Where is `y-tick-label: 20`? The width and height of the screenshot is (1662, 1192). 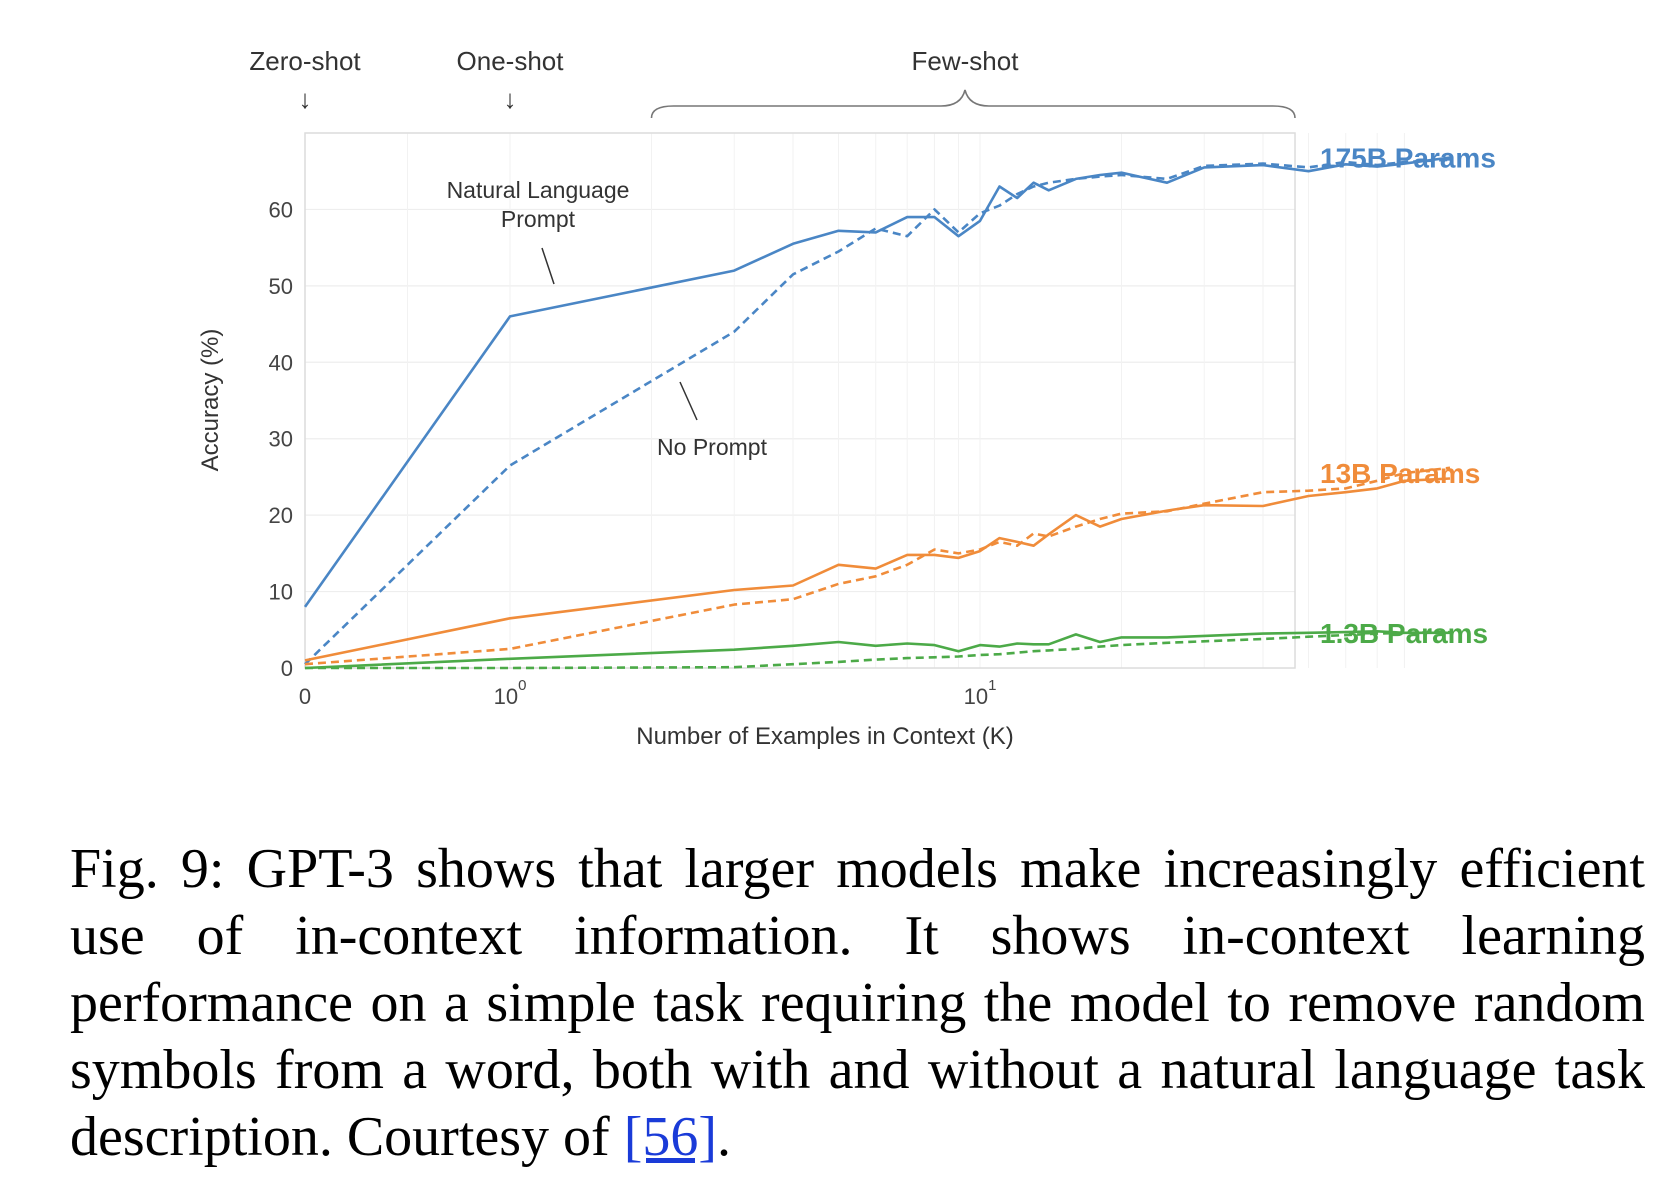
y-tick-label: 20 is located at coordinates (281, 515).